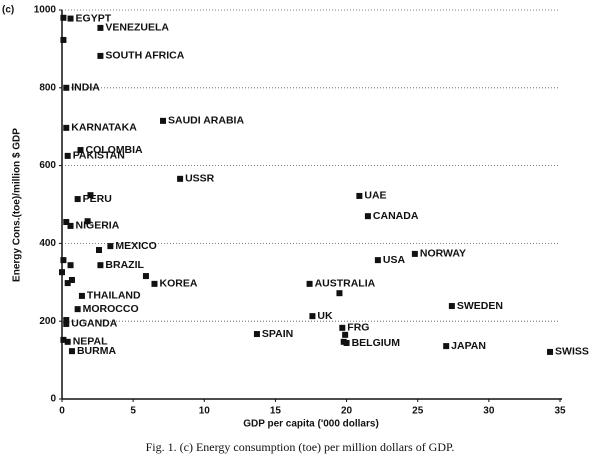  What do you see at coordinates (85, 88) in the screenshot?
I see `point-label: INDIA` at bounding box center [85, 88].